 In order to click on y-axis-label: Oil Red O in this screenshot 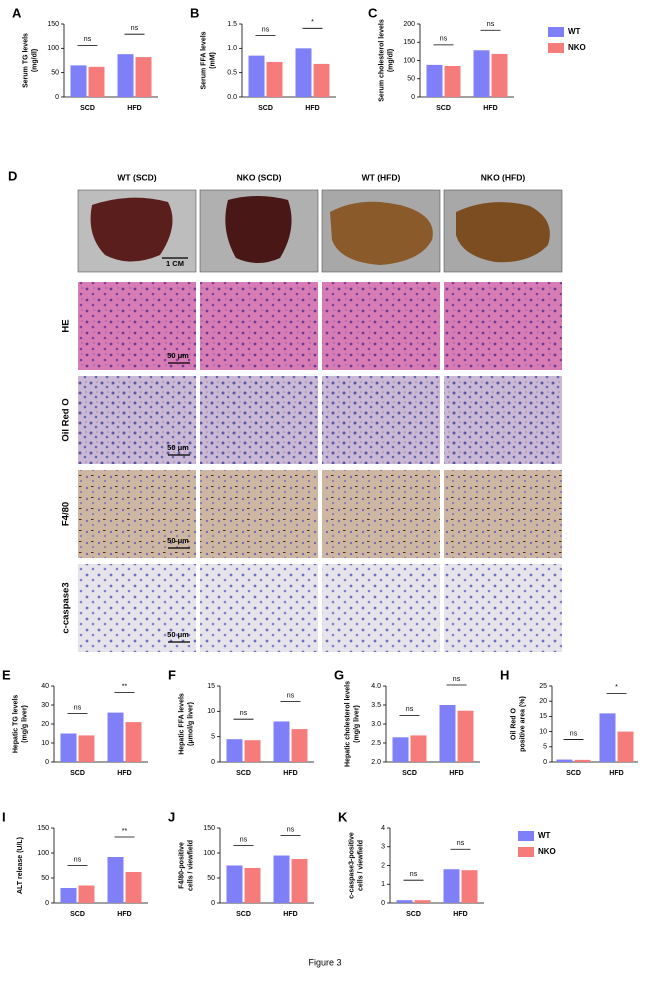, I will do `click(513, 724)`.